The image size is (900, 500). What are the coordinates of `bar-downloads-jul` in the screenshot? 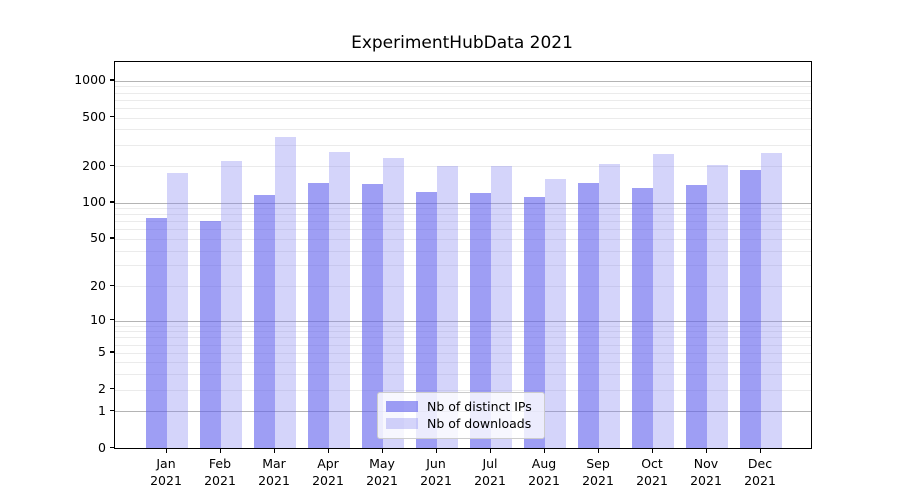 It's located at (501, 307).